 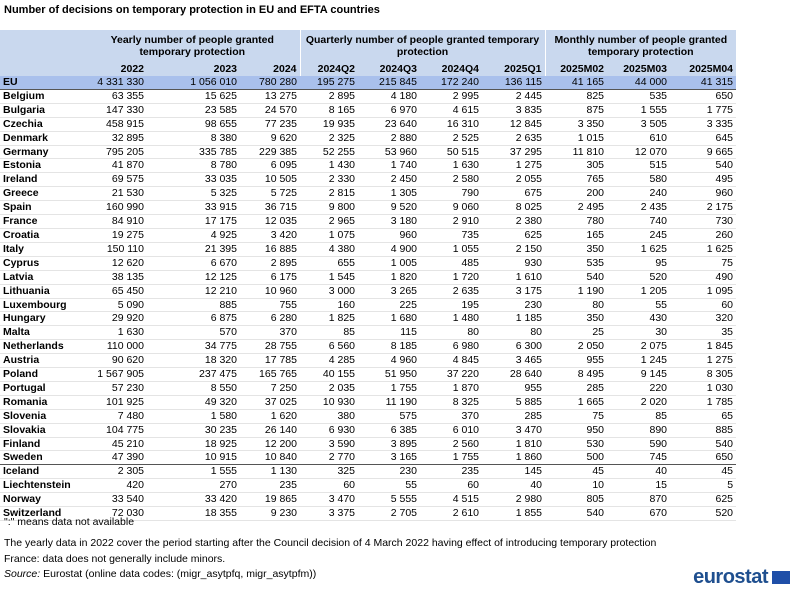 What do you see at coordinates (576, 500) in the screenshot?
I see `value-cell: 805` at bounding box center [576, 500].